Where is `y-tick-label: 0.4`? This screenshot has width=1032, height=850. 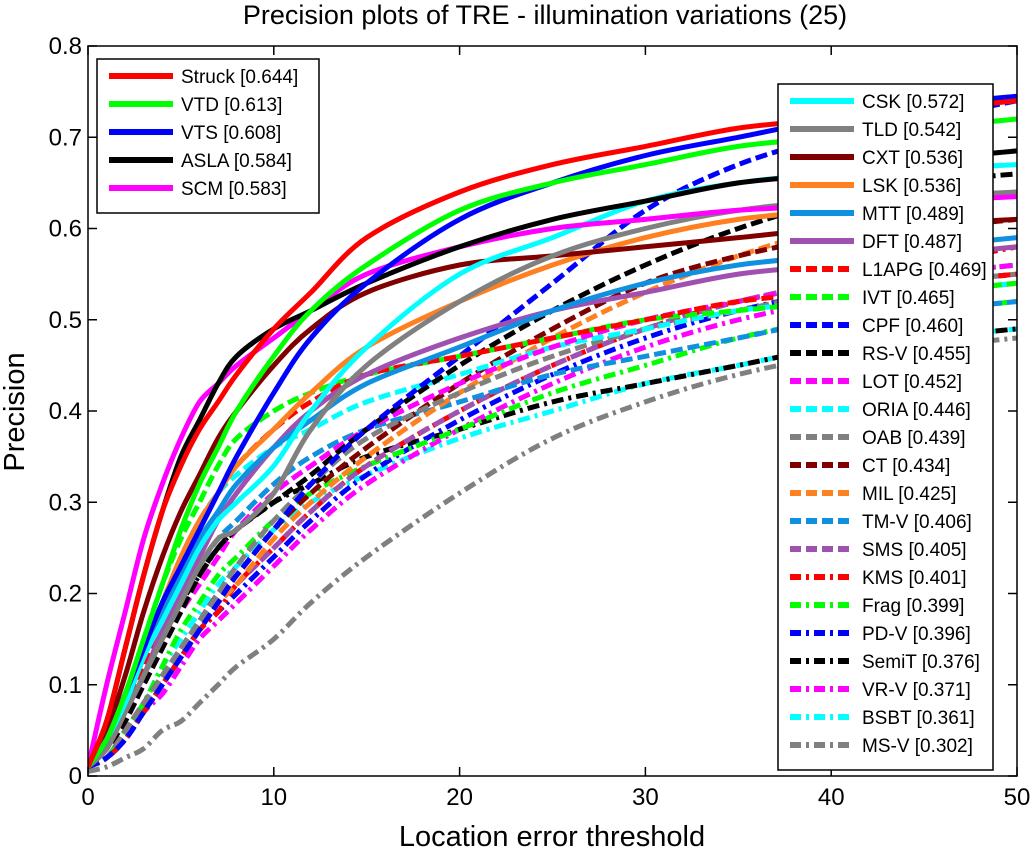 y-tick-label: 0.4 is located at coordinates (65, 411).